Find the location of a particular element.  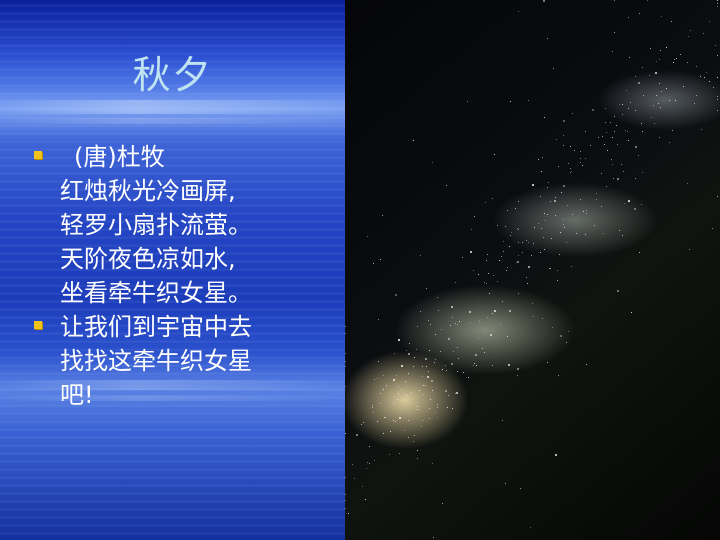

bullet-square-icon is located at coordinates (38, 325).